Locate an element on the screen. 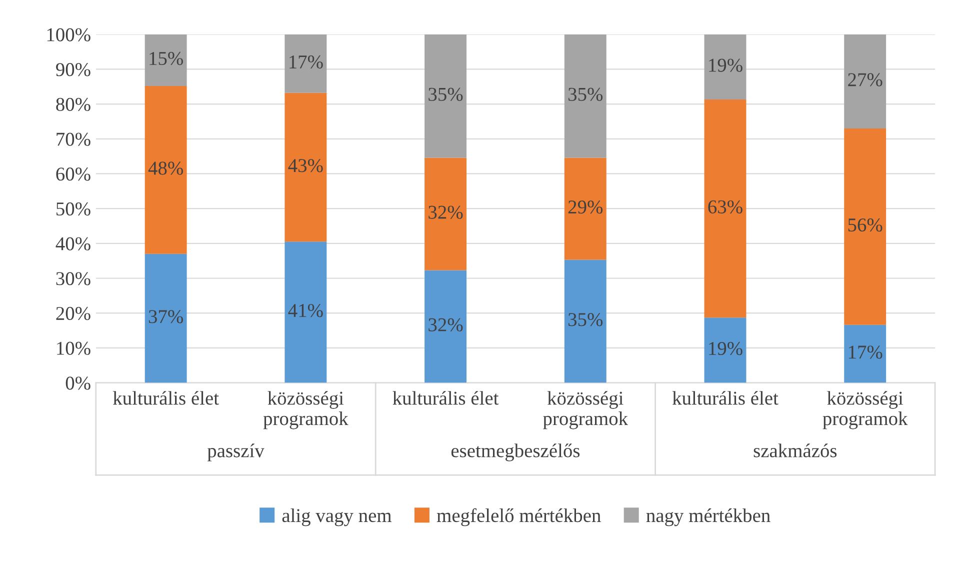 The image size is (959, 573). data-label: 41% is located at coordinates (305, 311).